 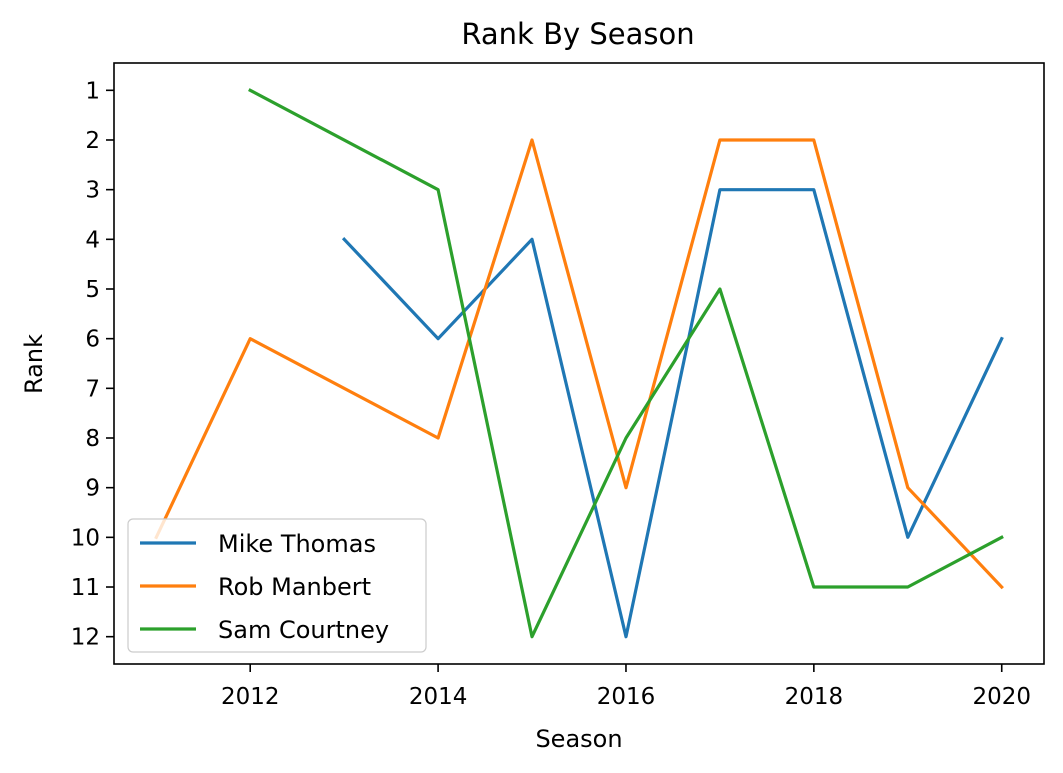 I want to click on x-tick-label: 2016, so click(x=626, y=697).